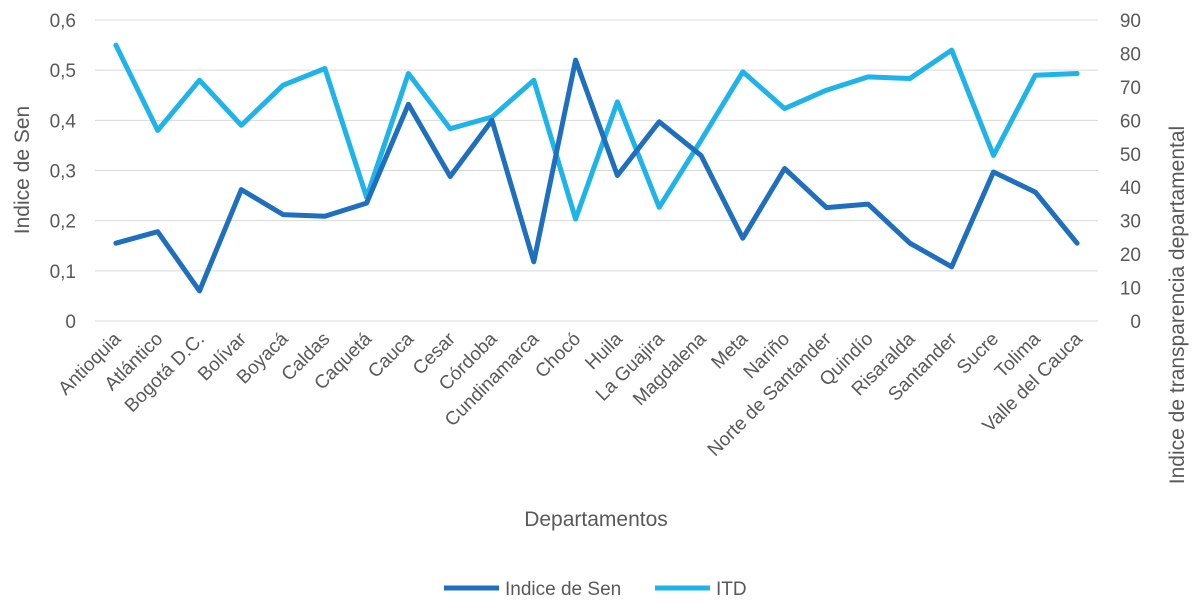 This screenshot has width=1198, height=603. I want to click on y2-tick-label: 80, so click(1130, 54).